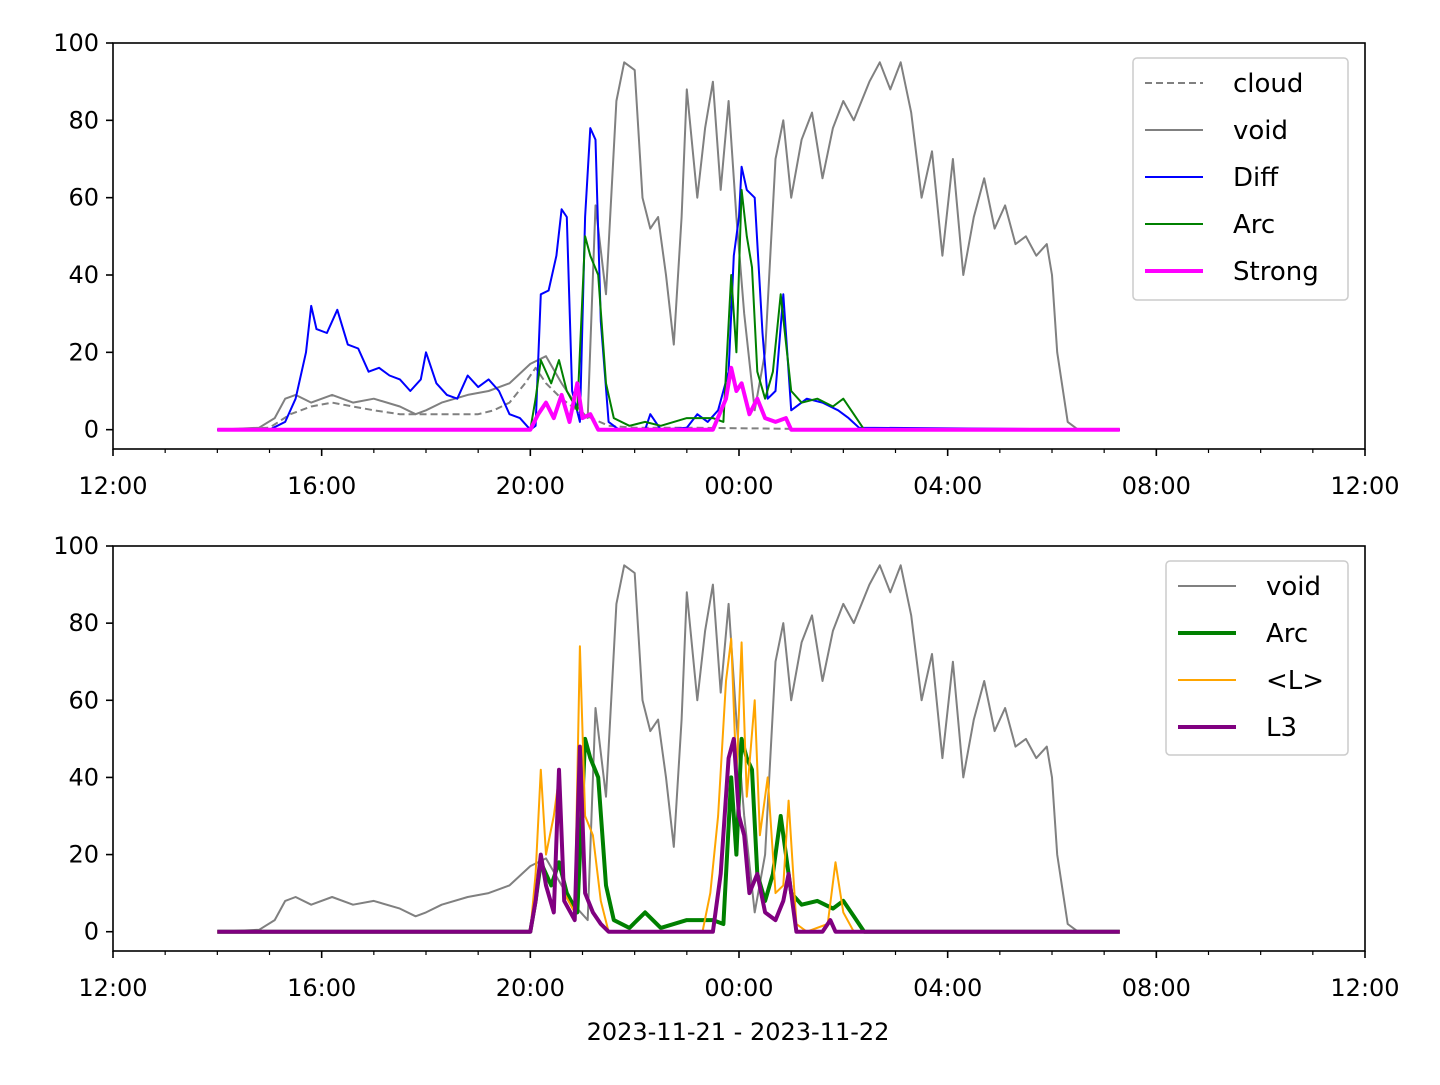 This screenshot has height=1085, width=1440. I want to click on legend-label: L3, so click(1281, 728).